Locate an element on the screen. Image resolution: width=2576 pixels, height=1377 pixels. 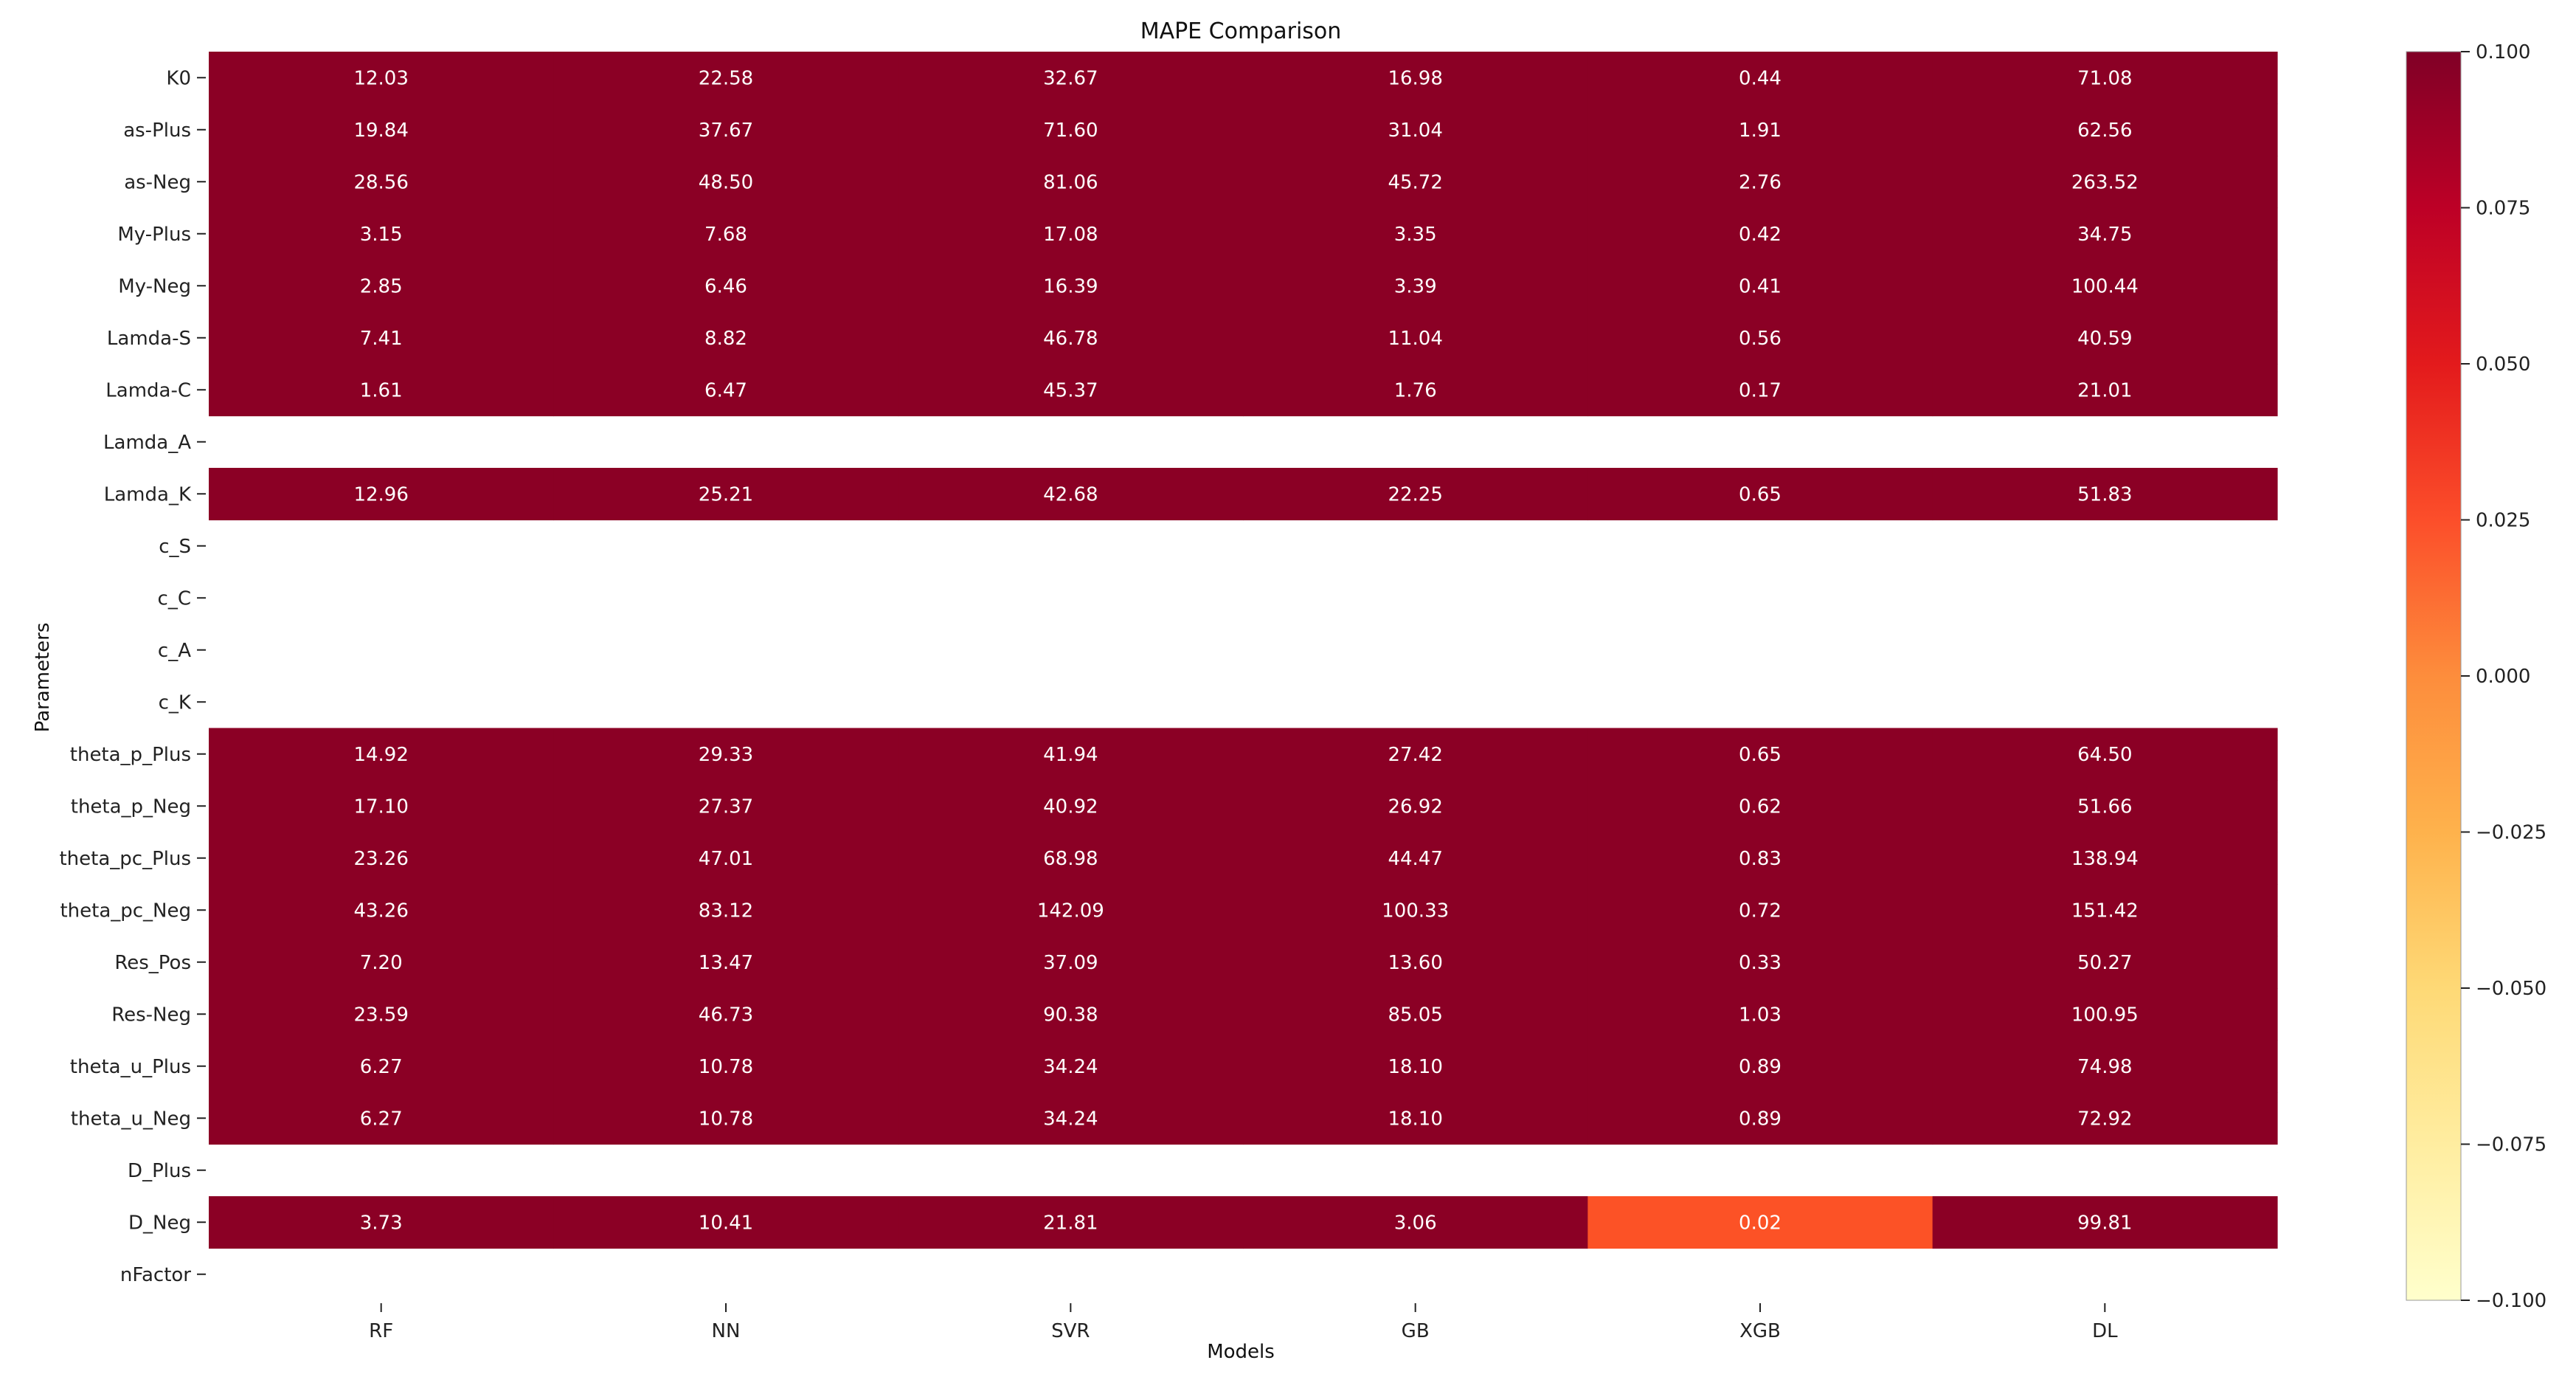
column-tick-label: NN is located at coordinates (727, 1331).